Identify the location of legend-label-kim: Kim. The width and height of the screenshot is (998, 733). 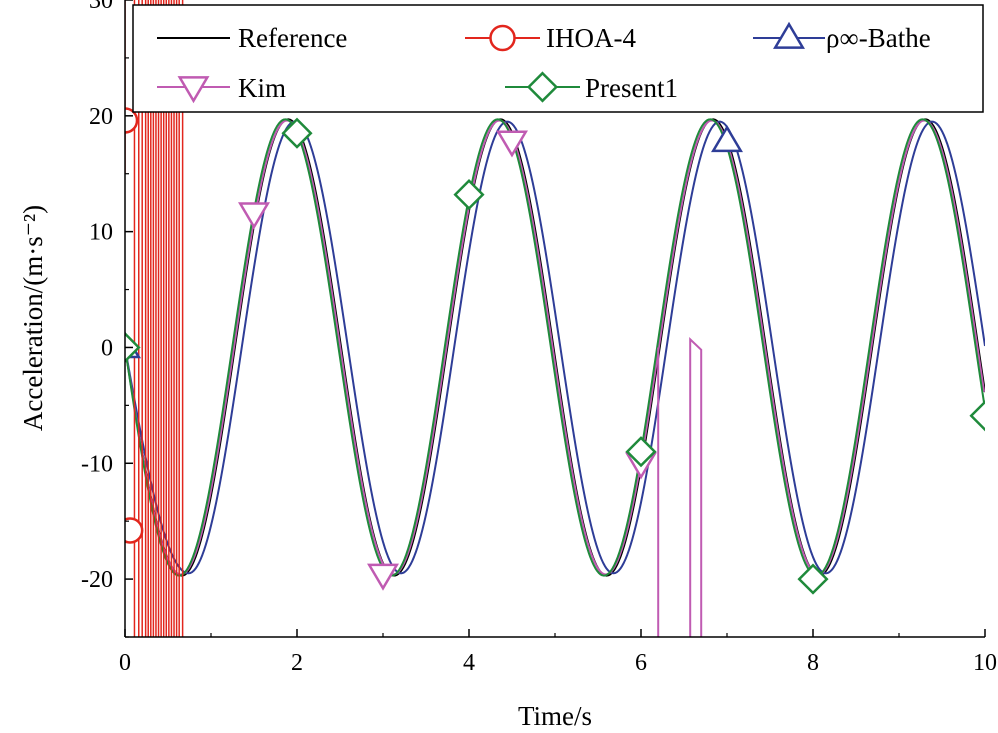
(262, 88).